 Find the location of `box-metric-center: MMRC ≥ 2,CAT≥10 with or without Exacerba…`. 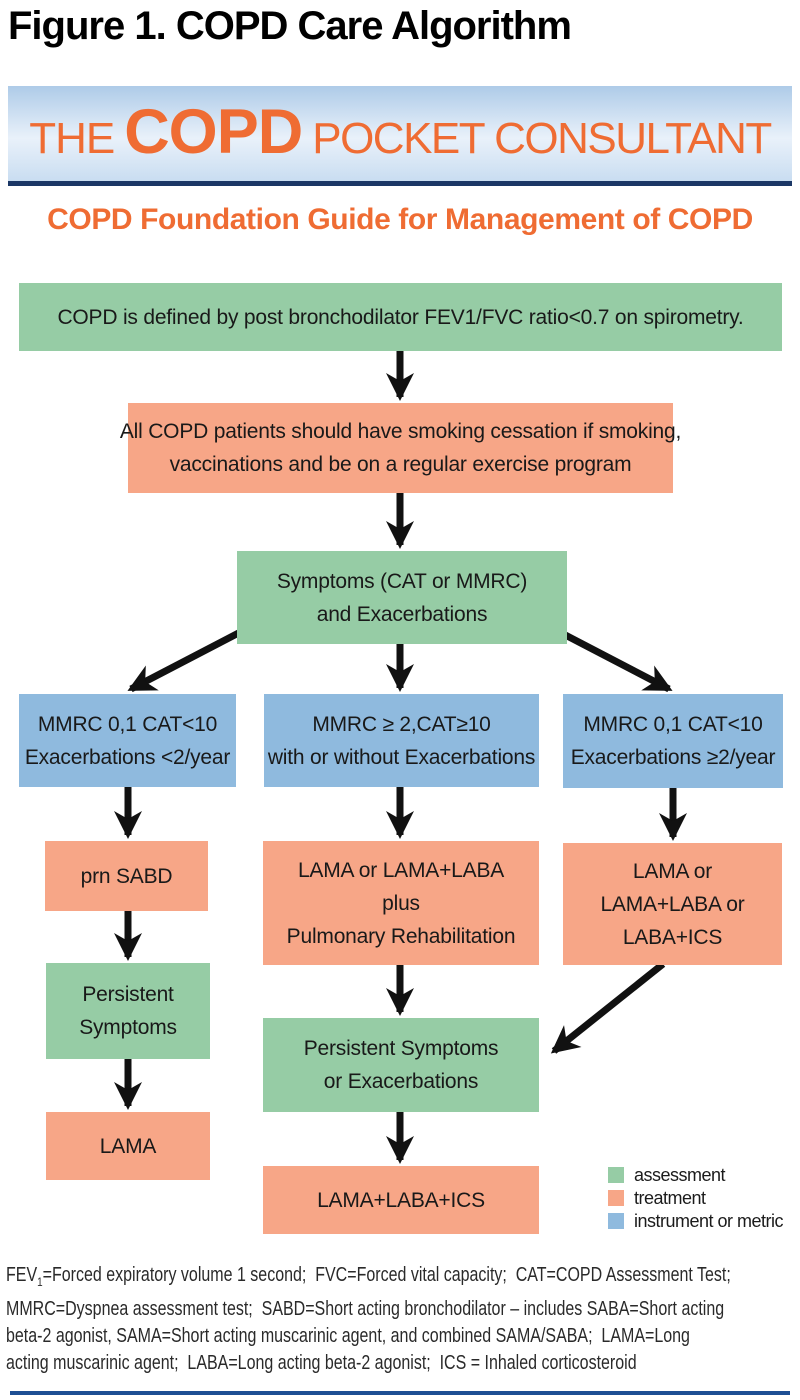

box-metric-center: MMRC ≥ 2,CAT≥10 with or without Exacerba… is located at coordinates (401, 740).